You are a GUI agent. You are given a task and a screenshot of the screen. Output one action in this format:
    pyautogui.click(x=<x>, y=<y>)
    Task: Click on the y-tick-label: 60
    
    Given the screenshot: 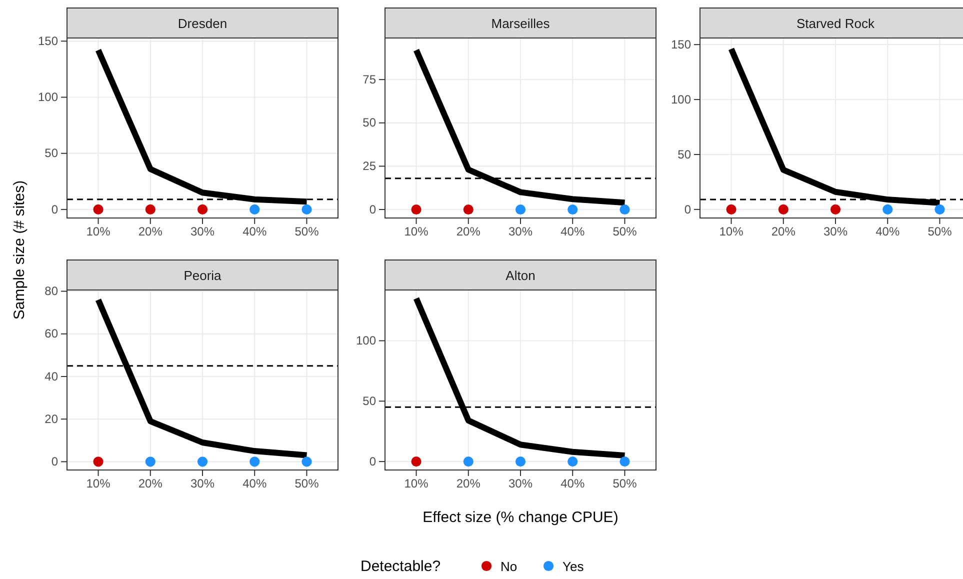 What is the action you would take?
    pyautogui.click(x=51, y=333)
    